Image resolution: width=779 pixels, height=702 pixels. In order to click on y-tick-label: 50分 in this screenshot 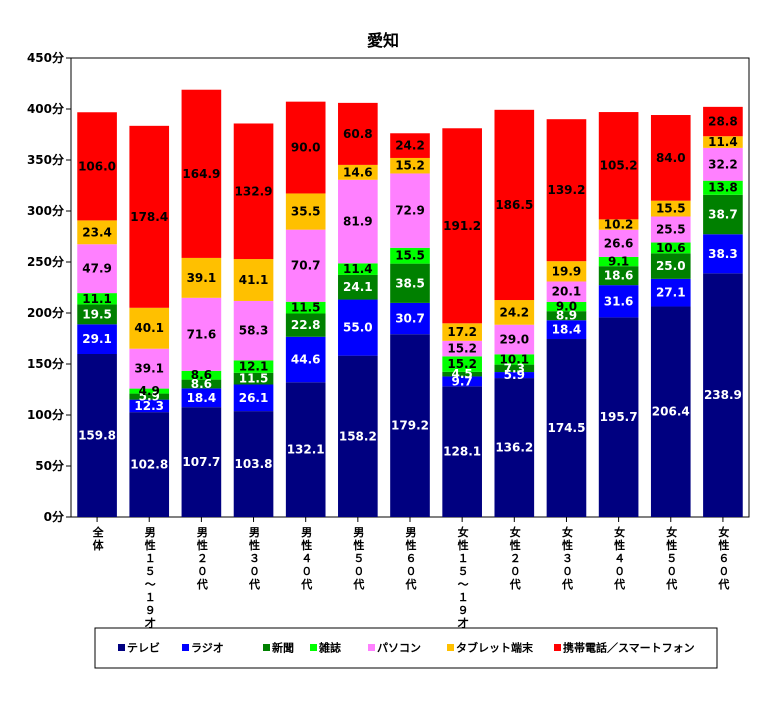, I will do `click(49, 465)`.